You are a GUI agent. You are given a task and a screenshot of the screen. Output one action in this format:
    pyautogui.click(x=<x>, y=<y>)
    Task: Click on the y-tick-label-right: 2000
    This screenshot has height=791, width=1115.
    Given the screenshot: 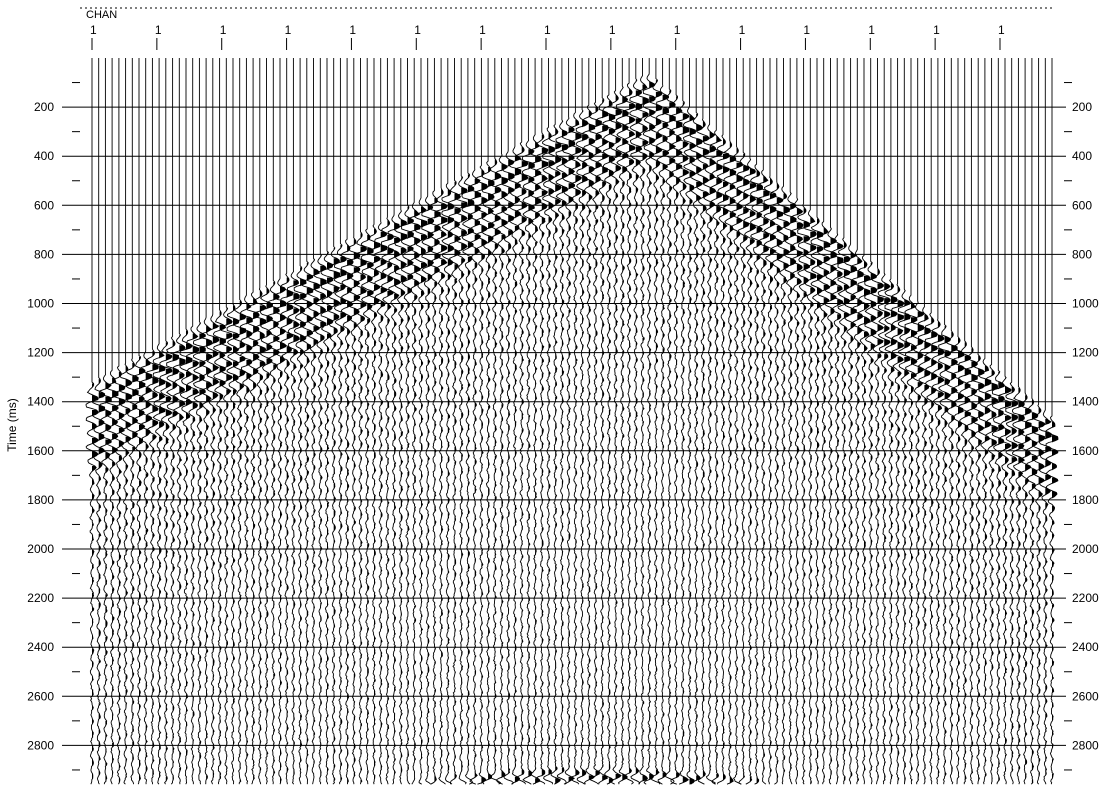 What is the action you would take?
    pyautogui.click(x=1085, y=549)
    